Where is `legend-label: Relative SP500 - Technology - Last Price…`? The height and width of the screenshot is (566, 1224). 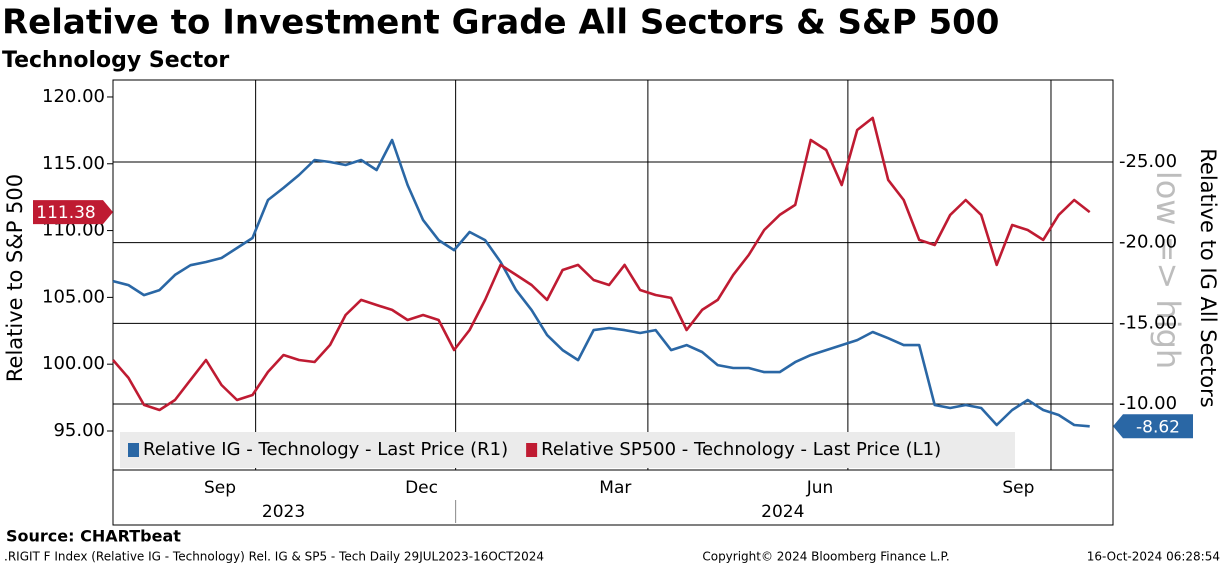 legend-label: Relative SP500 - Technology - Last Price… is located at coordinates (741, 449).